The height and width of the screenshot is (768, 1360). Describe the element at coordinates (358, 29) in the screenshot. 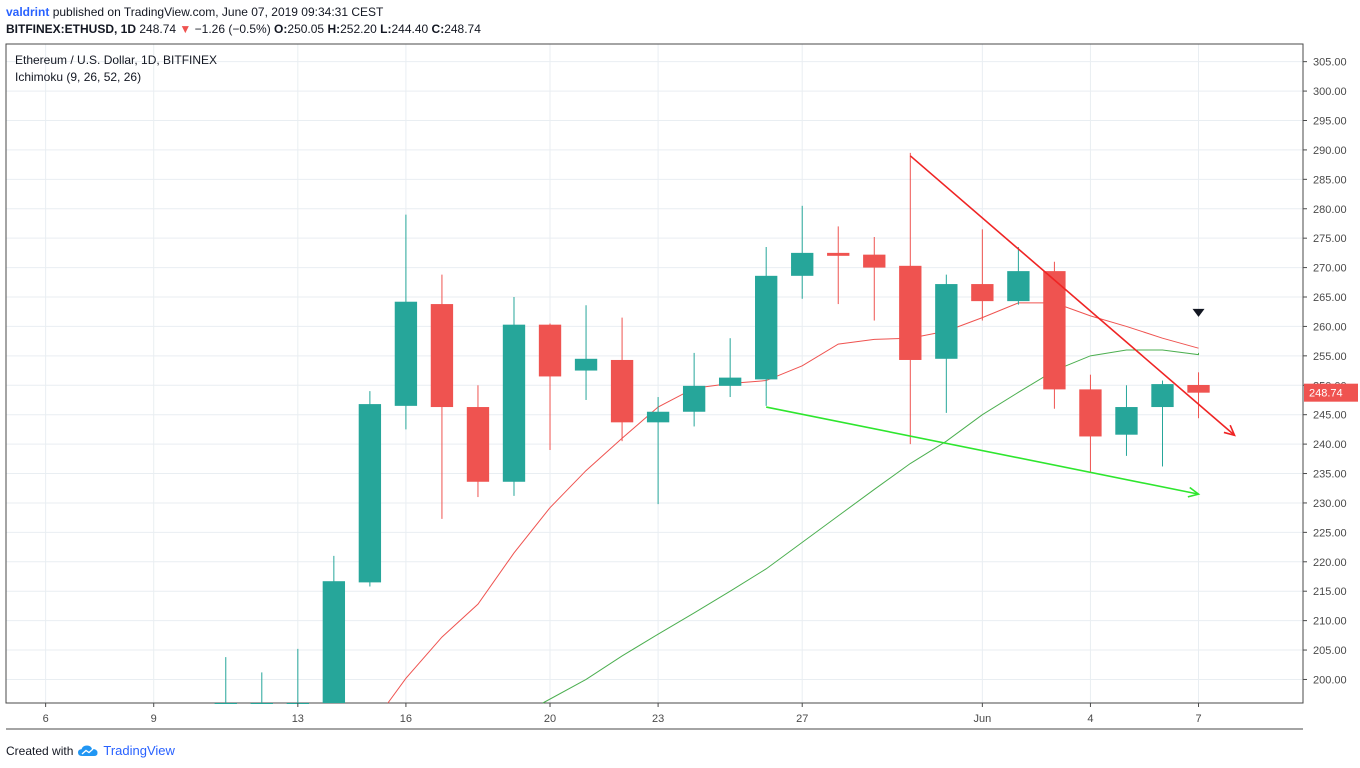

I see `high-value: 252.20` at that location.